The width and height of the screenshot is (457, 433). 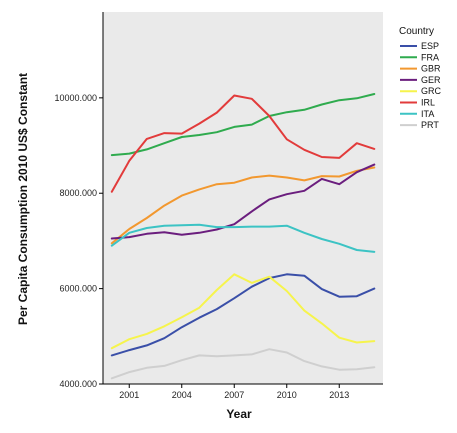 I want to click on y-ticks: 4000.000 6000.000 8000.000 10000.000, so click(x=78, y=241).